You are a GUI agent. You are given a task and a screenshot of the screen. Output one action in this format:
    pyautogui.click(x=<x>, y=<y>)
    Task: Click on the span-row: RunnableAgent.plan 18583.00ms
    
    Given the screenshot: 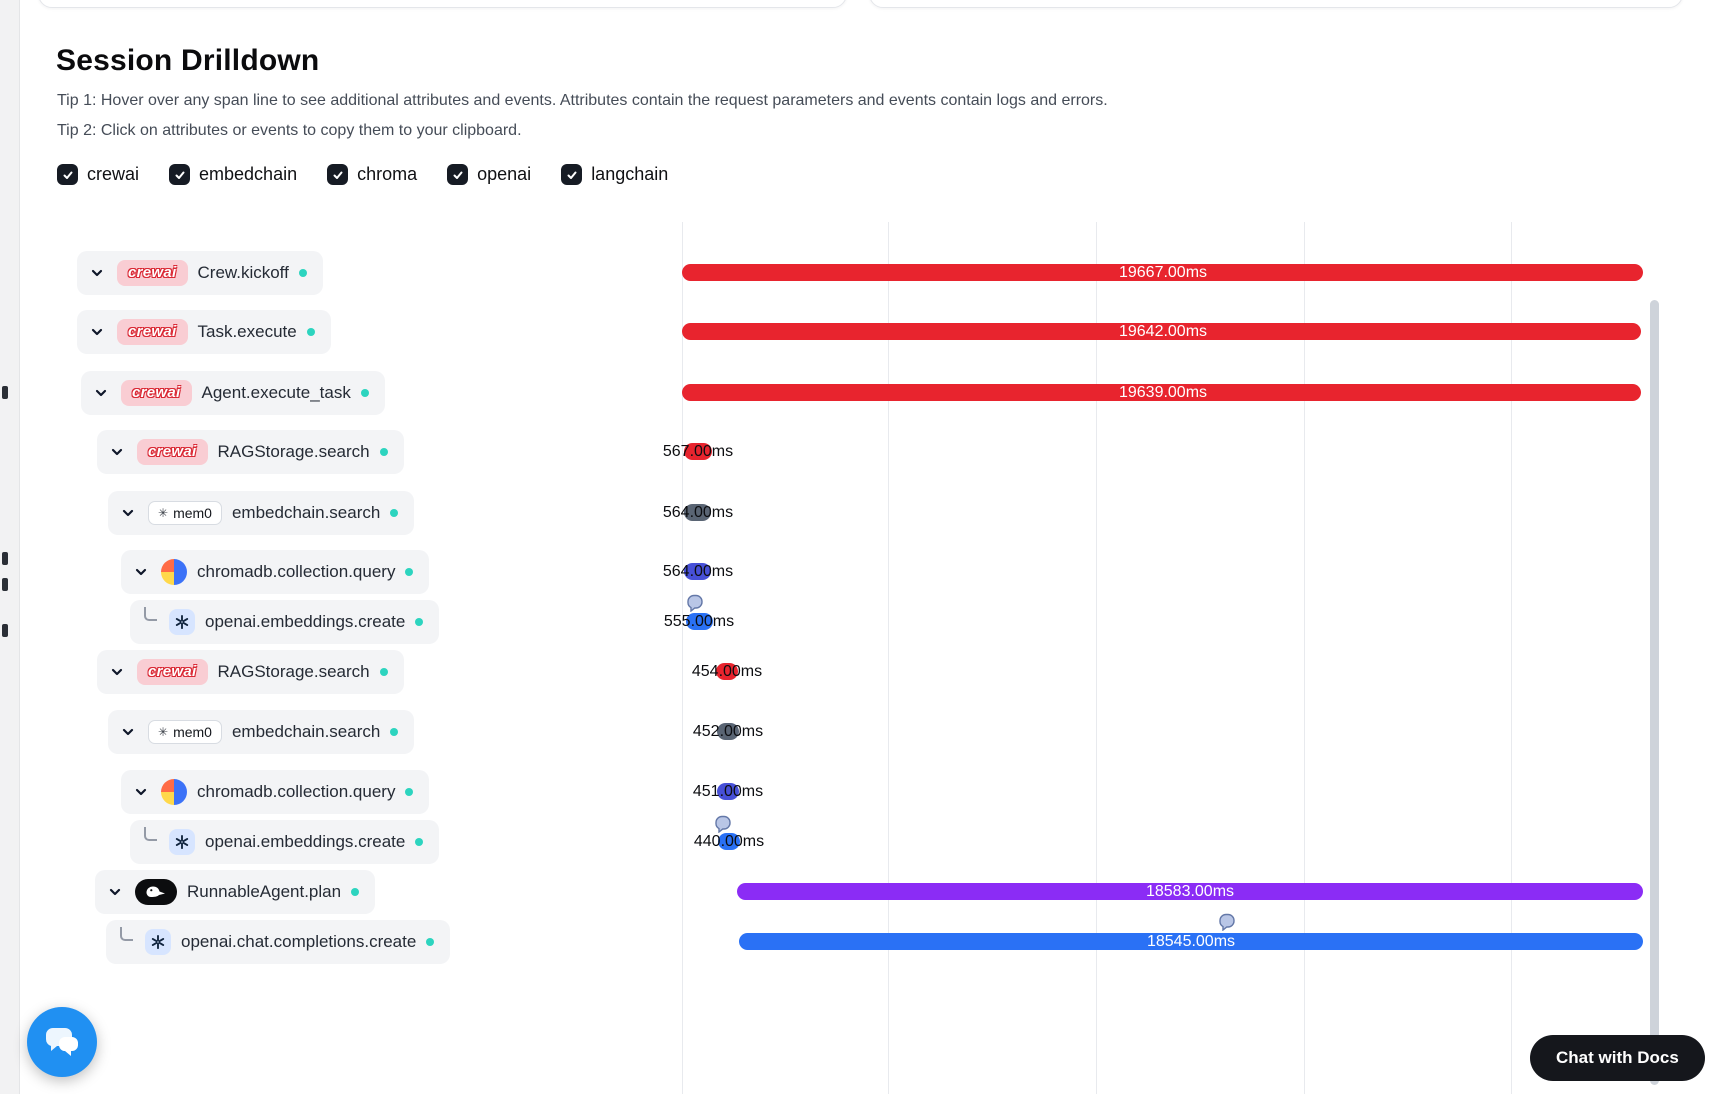 What is the action you would take?
    pyautogui.click(x=862, y=892)
    